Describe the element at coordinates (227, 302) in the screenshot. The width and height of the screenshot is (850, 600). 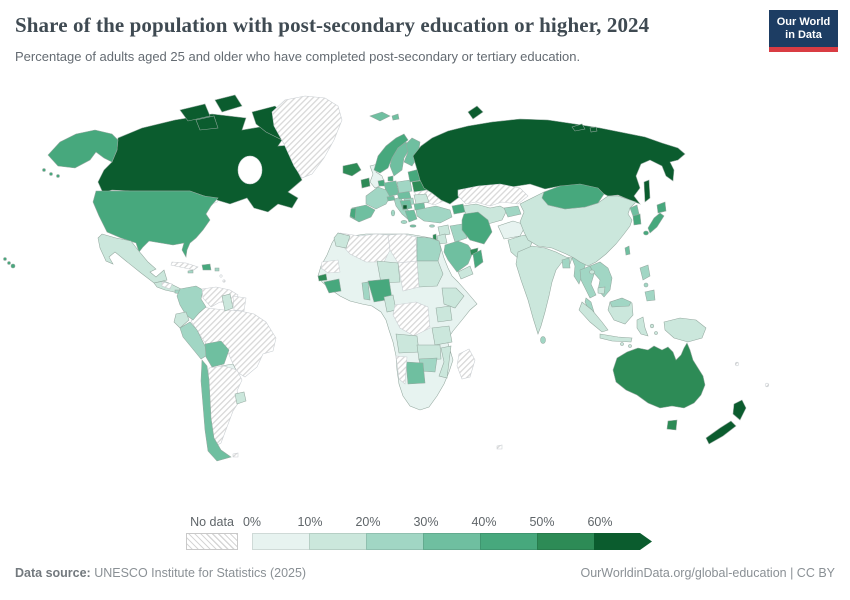
I see `country-guyana` at that location.